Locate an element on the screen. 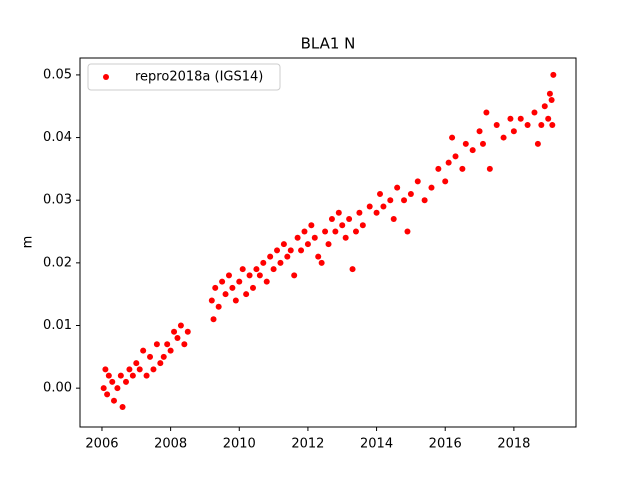 This screenshot has width=640, height=480. x-tick-label: 2014 is located at coordinates (376, 444).